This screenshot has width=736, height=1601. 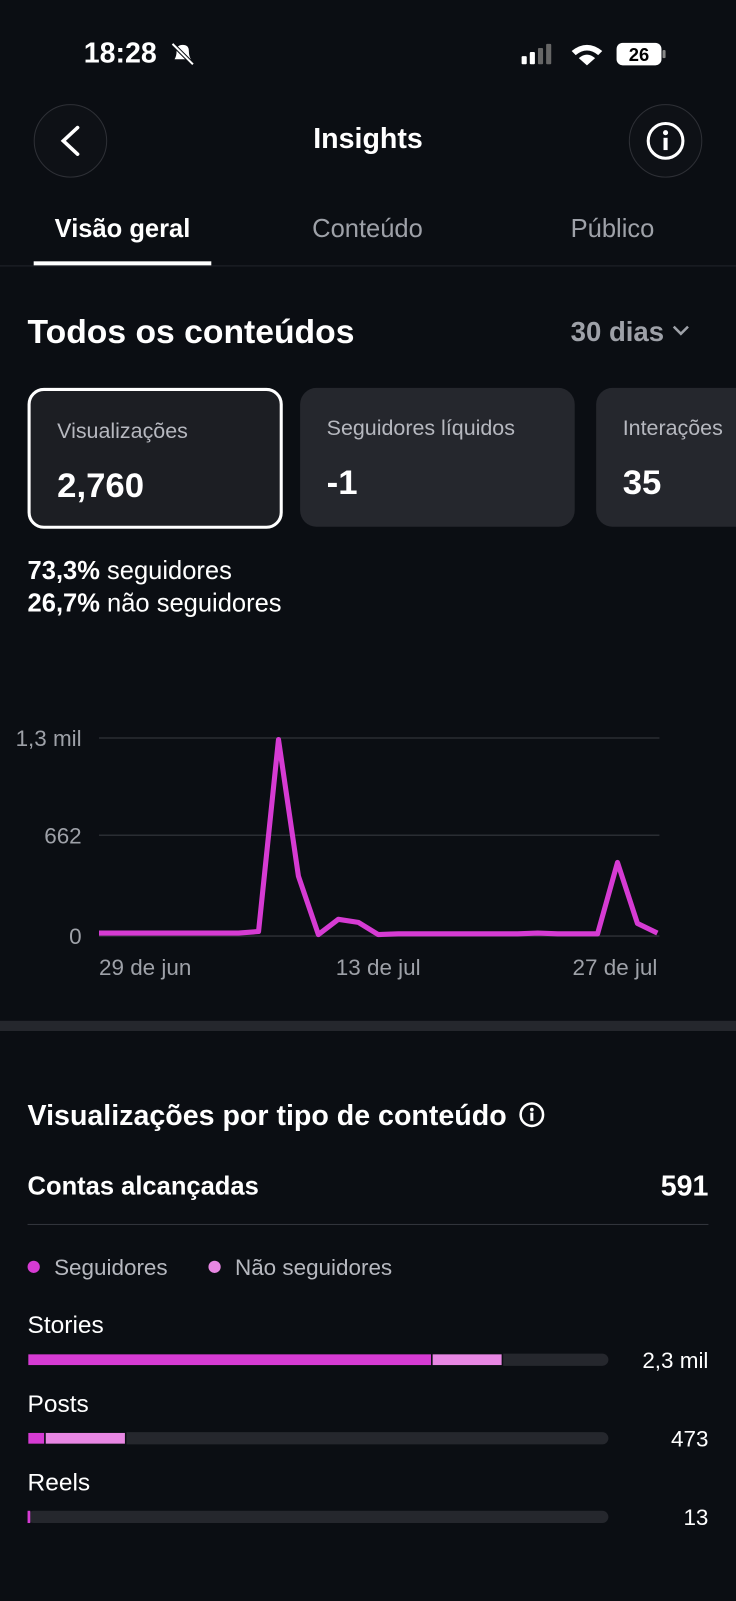 What do you see at coordinates (689, 1438) in the screenshot?
I see `total-label: 473` at bounding box center [689, 1438].